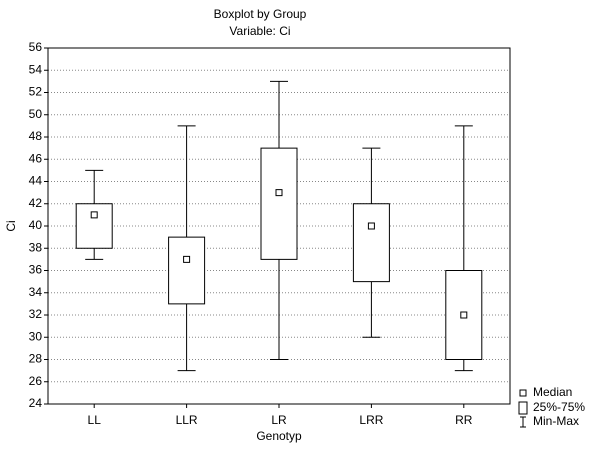 The image size is (600, 450). I want to click on x-tick-label: LLR, so click(187, 420).